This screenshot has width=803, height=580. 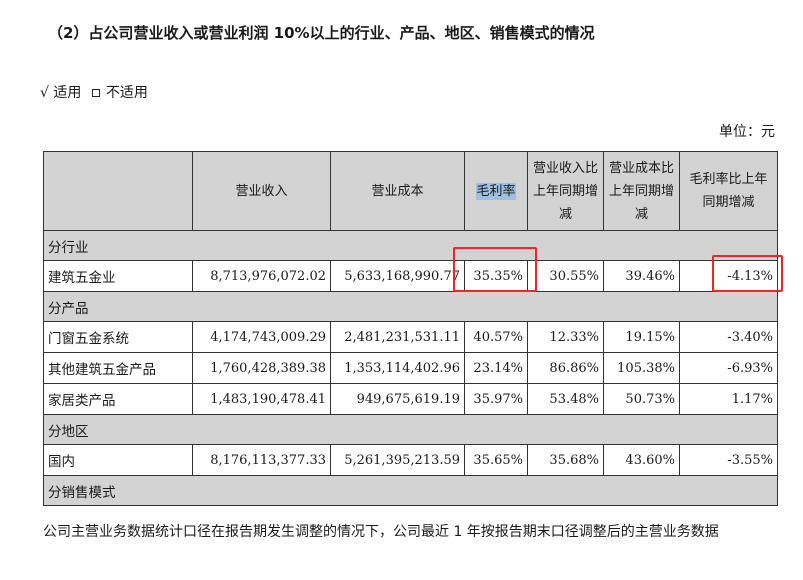 I want to click on highlighted-text: 毛利率, so click(x=496, y=191).